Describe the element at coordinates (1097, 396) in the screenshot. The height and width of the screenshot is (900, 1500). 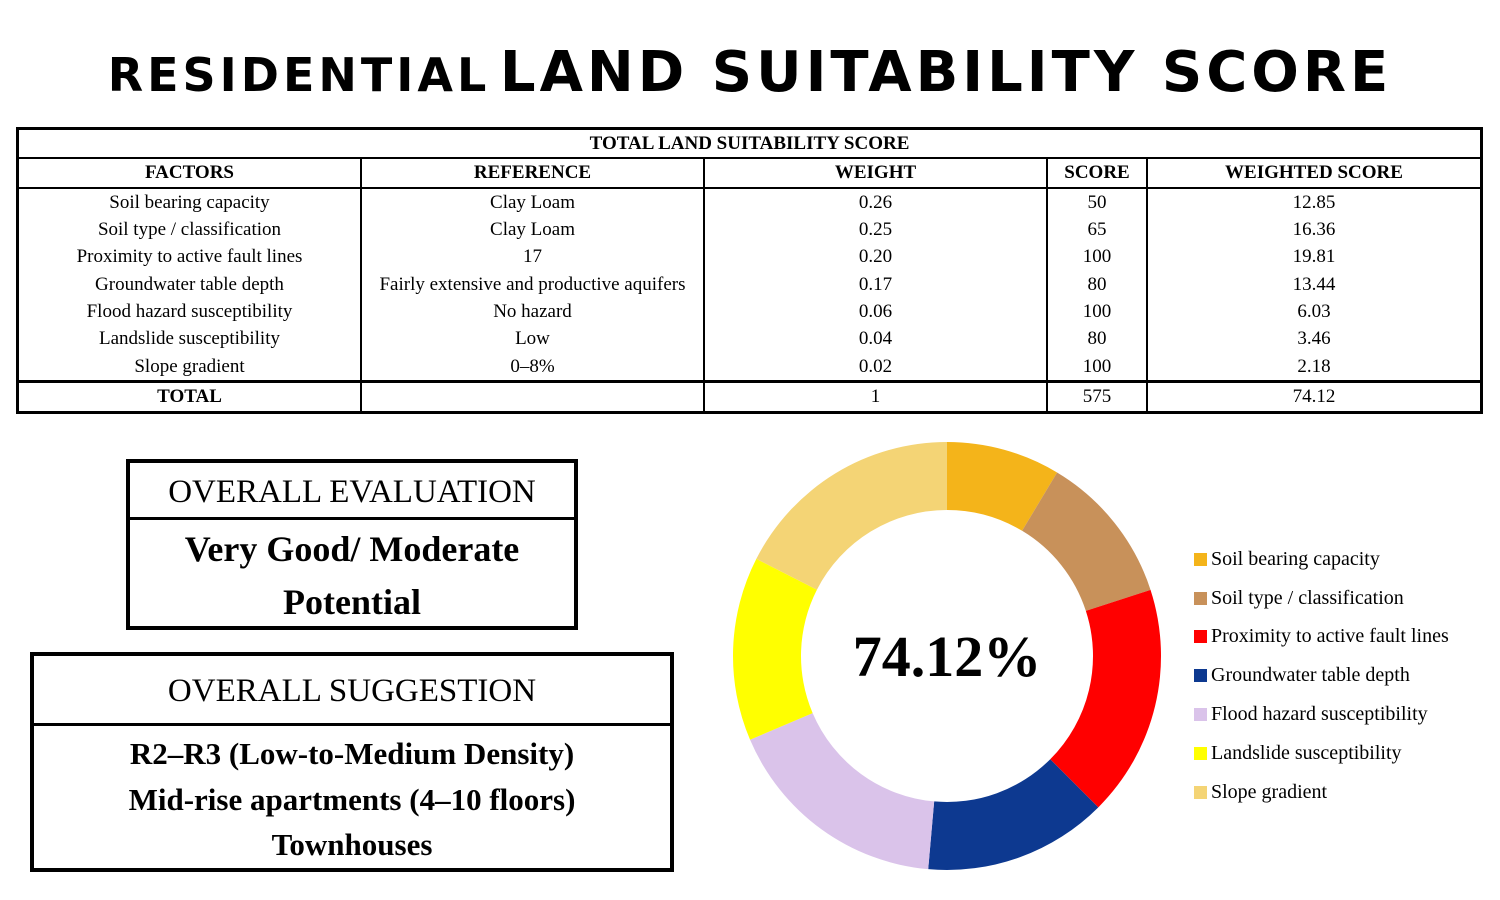
I see `total-score: 575` at that location.